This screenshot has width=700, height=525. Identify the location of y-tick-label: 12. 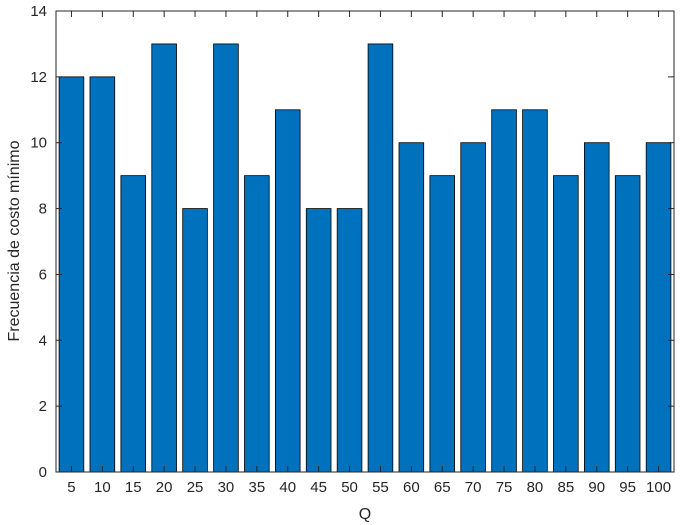
(38, 77).